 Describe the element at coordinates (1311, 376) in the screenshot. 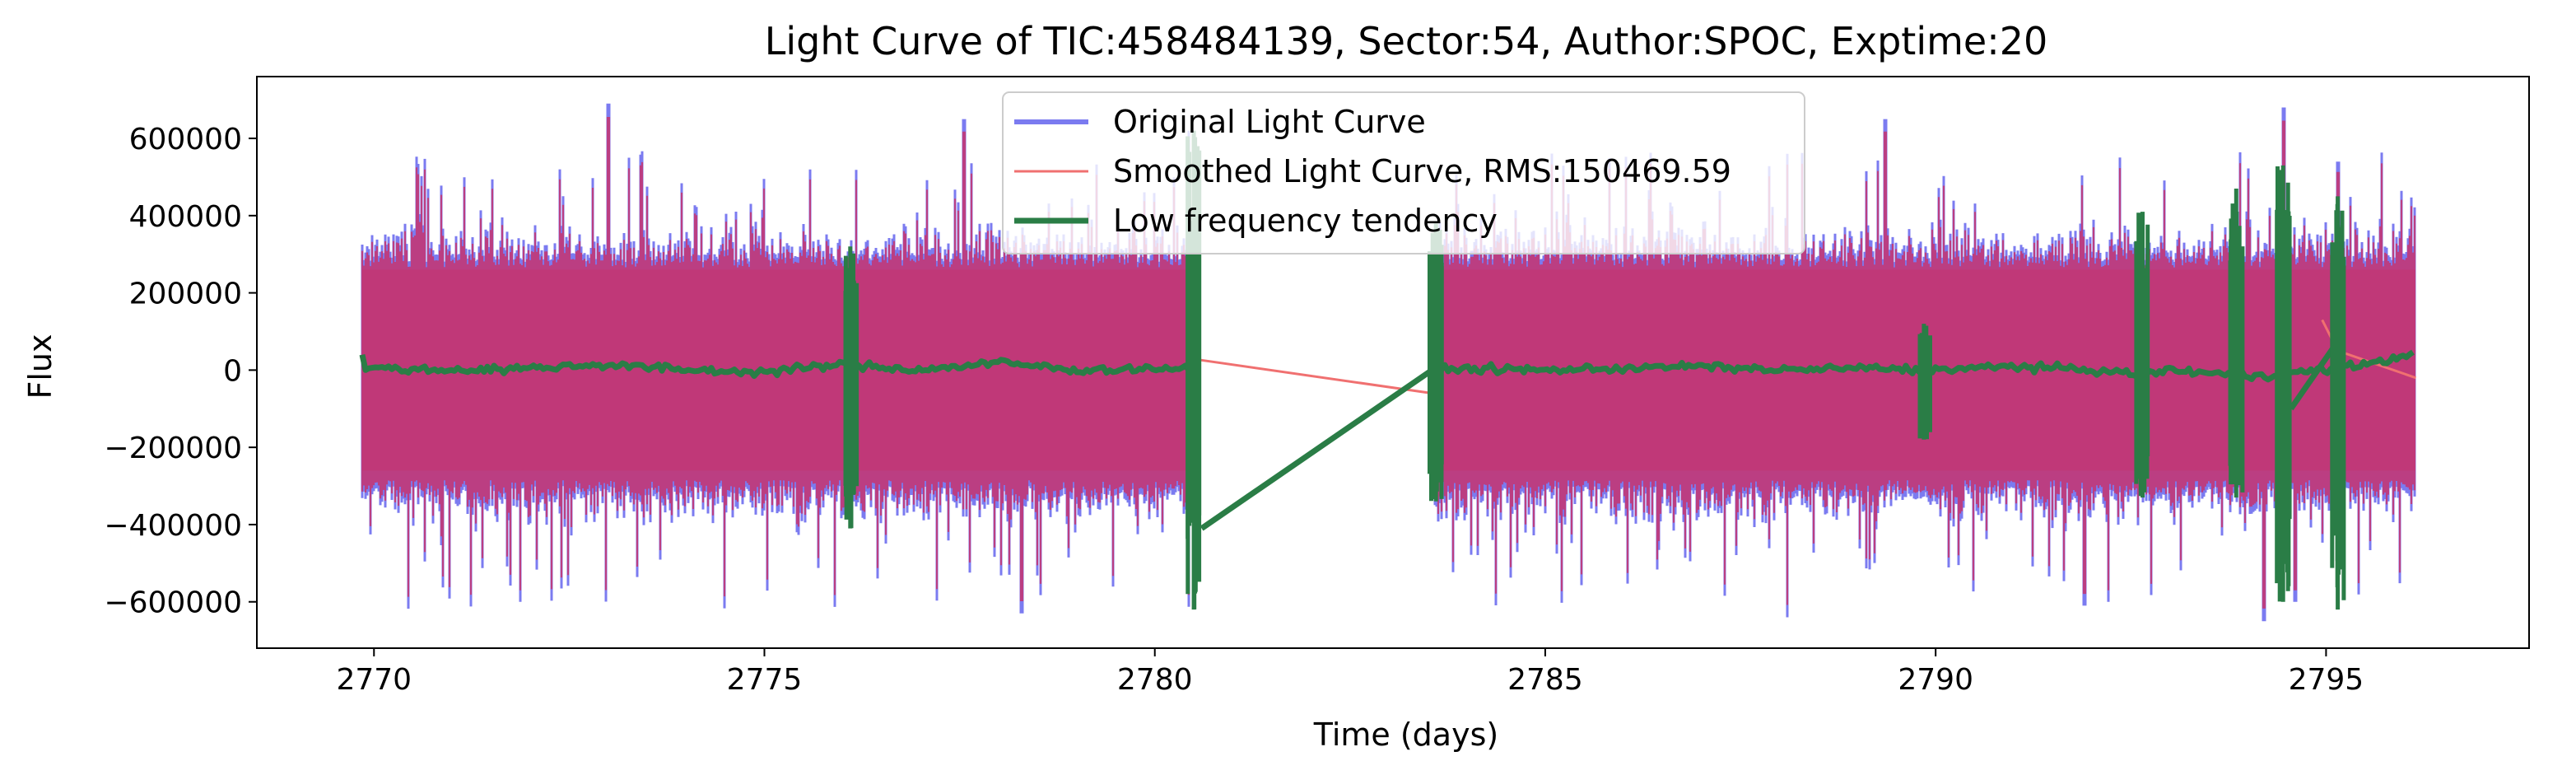

I see `smoothed-gap-line` at that location.